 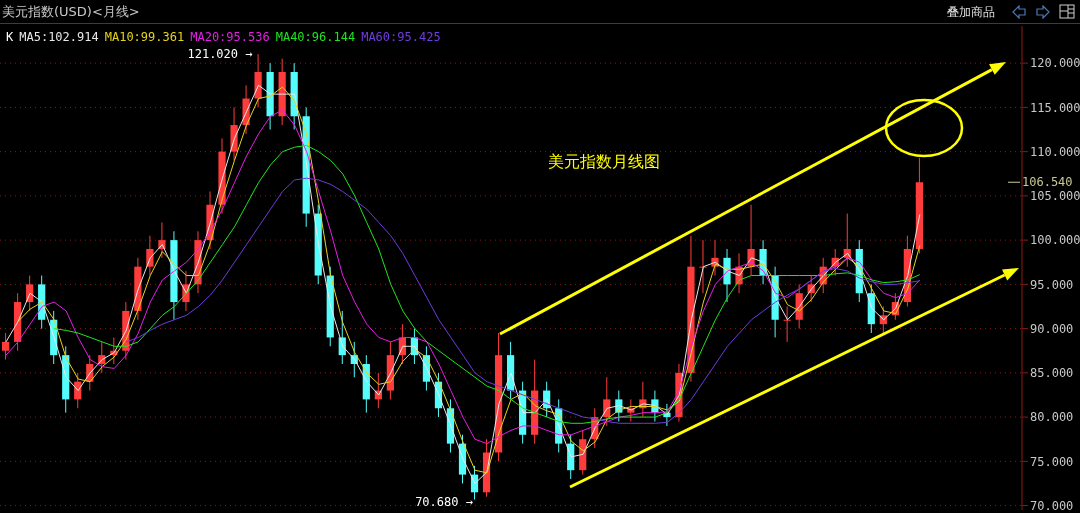 I want to click on annotation: 美元指数月线图, so click(x=604, y=162).